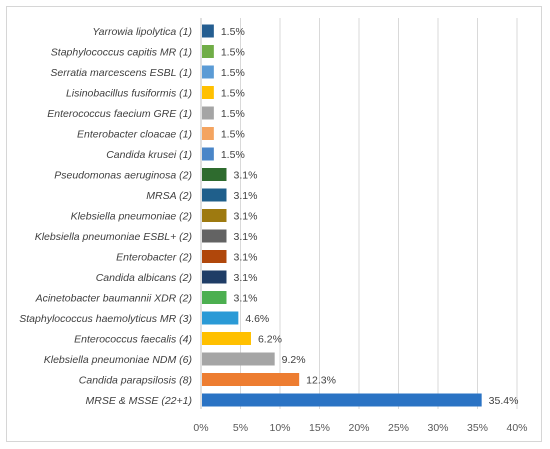 The height and width of the screenshot is (449, 550). What do you see at coordinates (113, 299) in the screenshot?
I see `category-label: Acinetobacter baumannii XDR (2)` at bounding box center [113, 299].